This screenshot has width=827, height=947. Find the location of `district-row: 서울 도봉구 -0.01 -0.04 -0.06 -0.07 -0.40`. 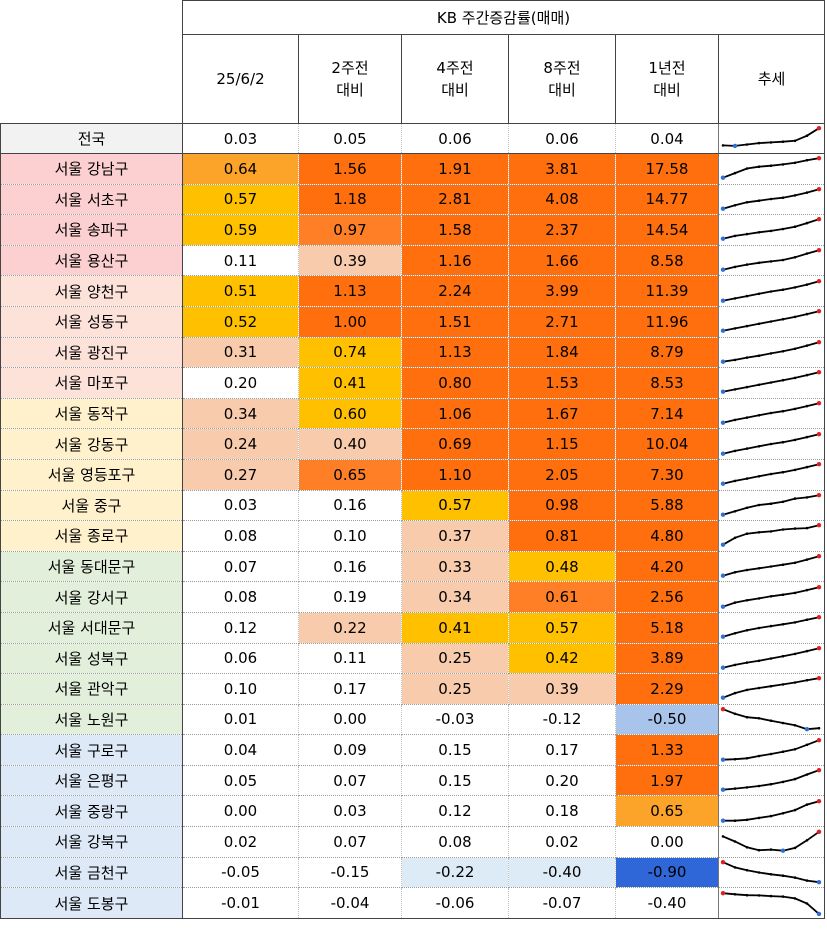

district-row: 서울 도봉구 -0.01 -0.04 -0.06 -0.07 -0.40 is located at coordinates (412, 903).